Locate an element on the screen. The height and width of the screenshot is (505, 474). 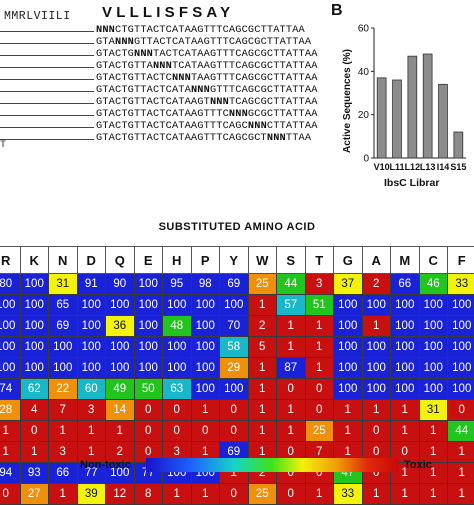
column-header-y: Y is located at coordinates (234, 260).